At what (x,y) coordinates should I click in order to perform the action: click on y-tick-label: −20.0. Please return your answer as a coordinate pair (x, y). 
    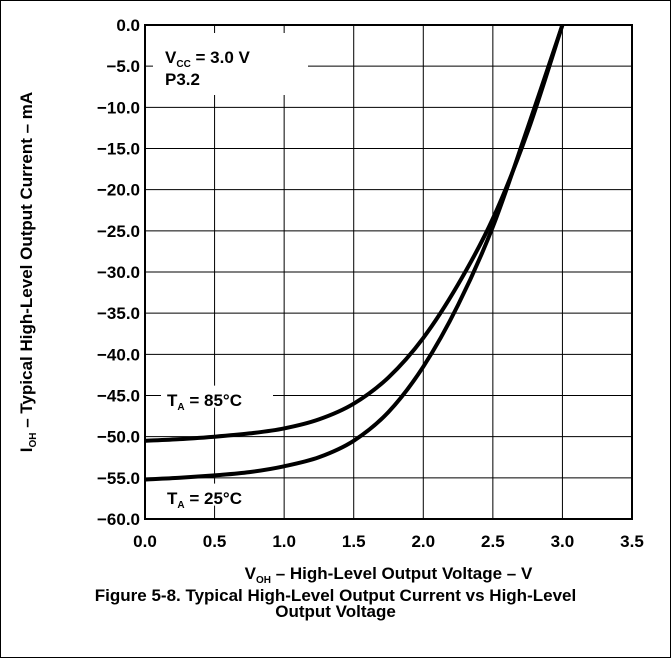
    Looking at the image, I should click on (118, 190).